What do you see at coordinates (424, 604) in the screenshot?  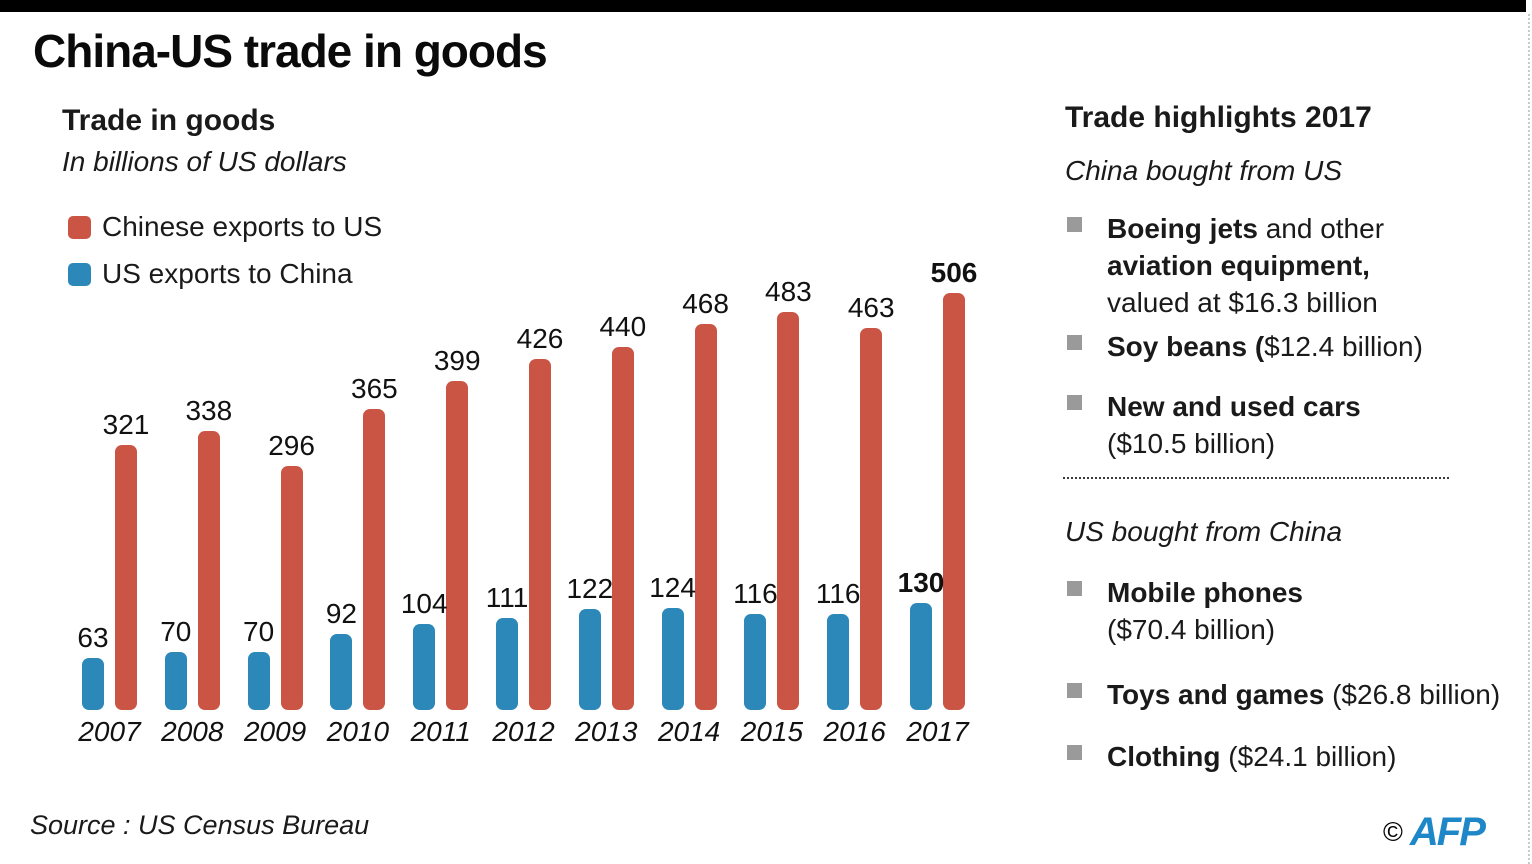 I see `bar-value-label: 104` at bounding box center [424, 604].